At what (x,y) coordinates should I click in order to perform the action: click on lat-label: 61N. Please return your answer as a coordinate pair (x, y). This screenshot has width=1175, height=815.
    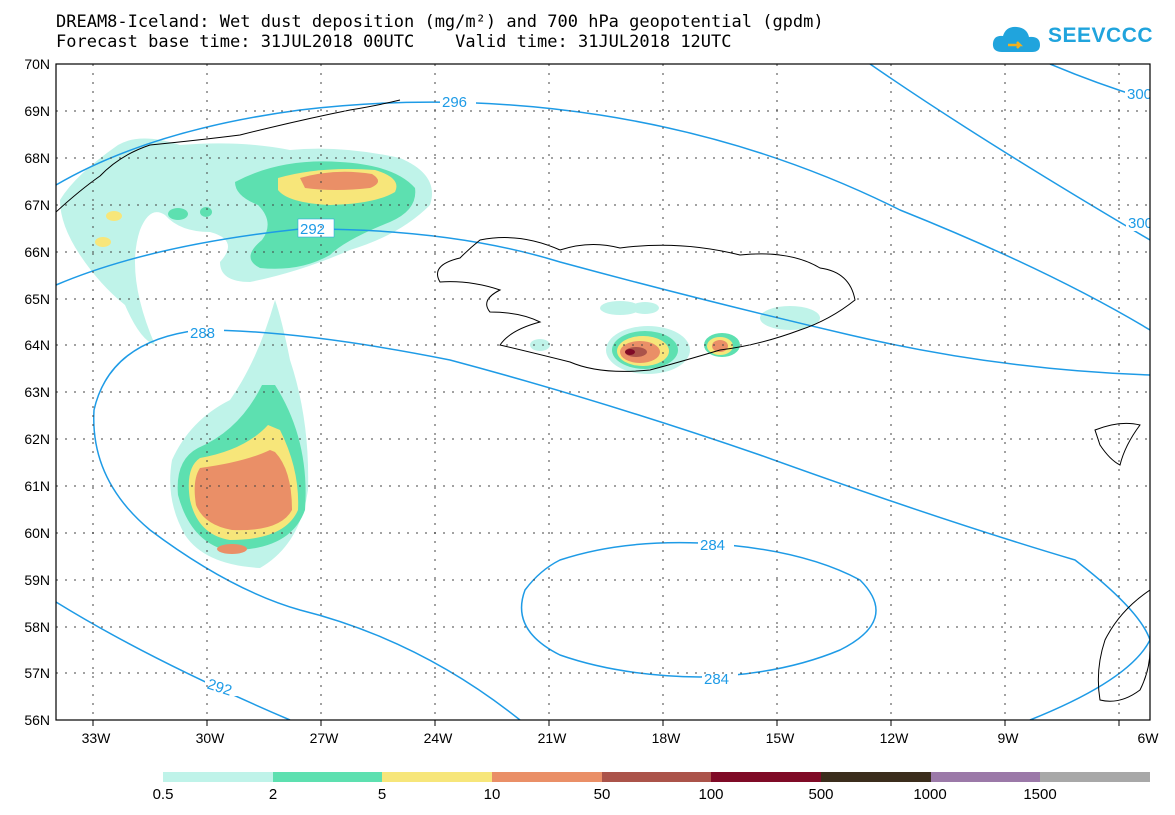
    Looking at the image, I should click on (37, 486).